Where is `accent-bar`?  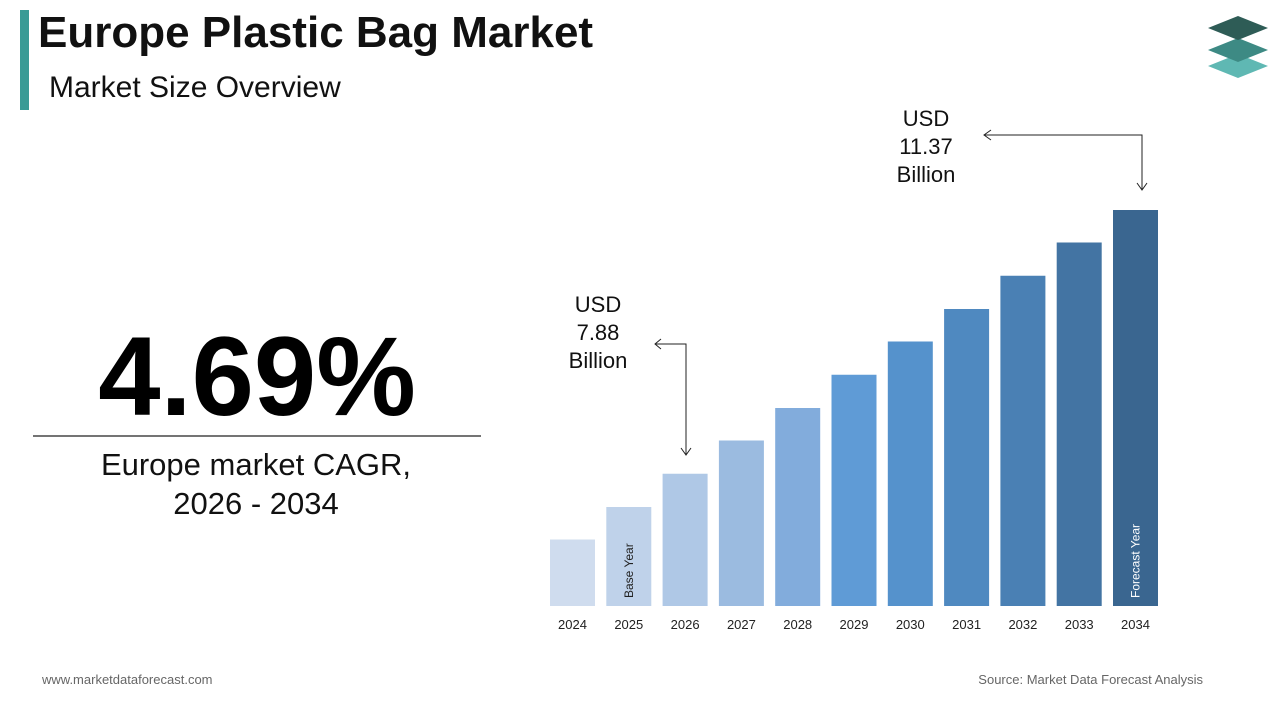
accent-bar is located at coordinates (24, 60).